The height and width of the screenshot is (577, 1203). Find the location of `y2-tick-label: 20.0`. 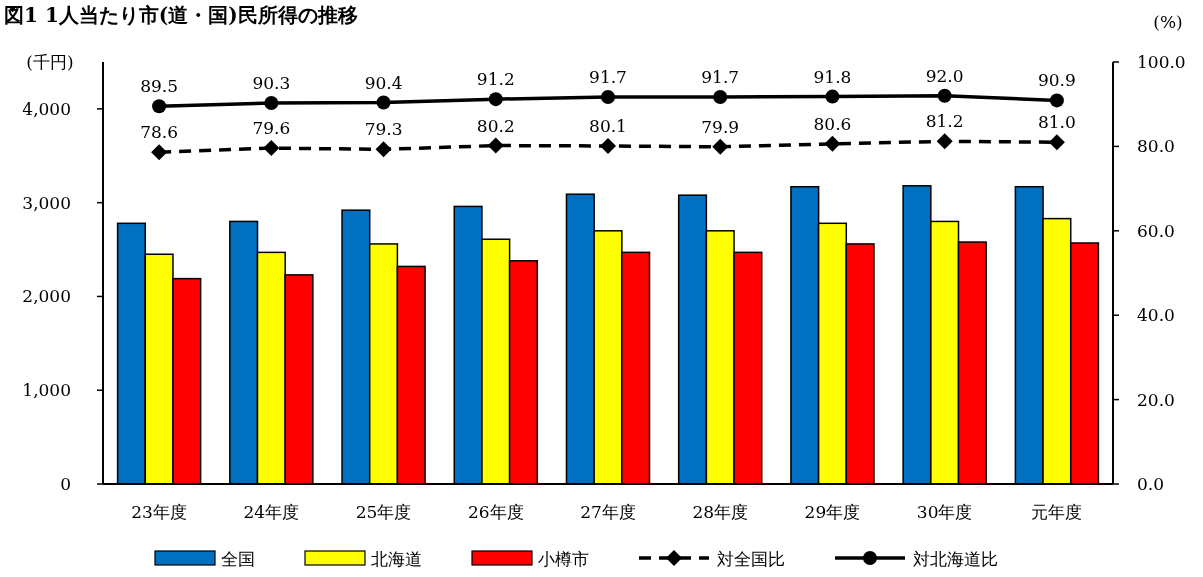

y2-tick-label: 20.0 is located at coordinates (1156, 399).